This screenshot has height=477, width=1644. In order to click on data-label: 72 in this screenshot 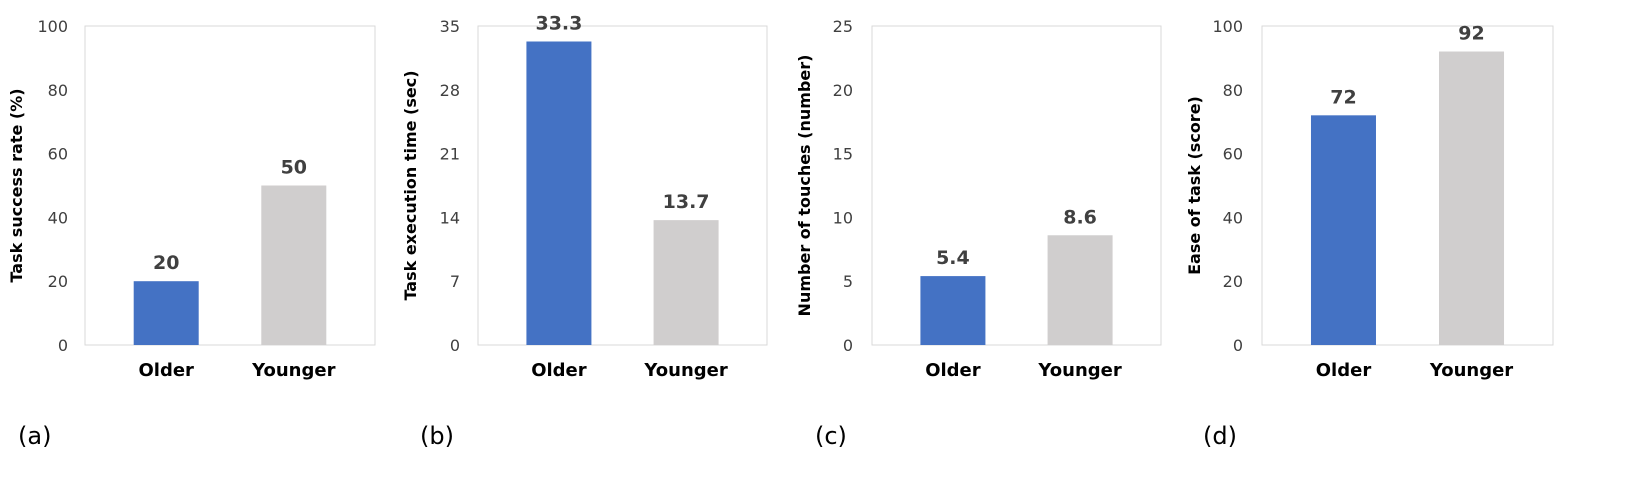, I will do `click(1343, 97)`.